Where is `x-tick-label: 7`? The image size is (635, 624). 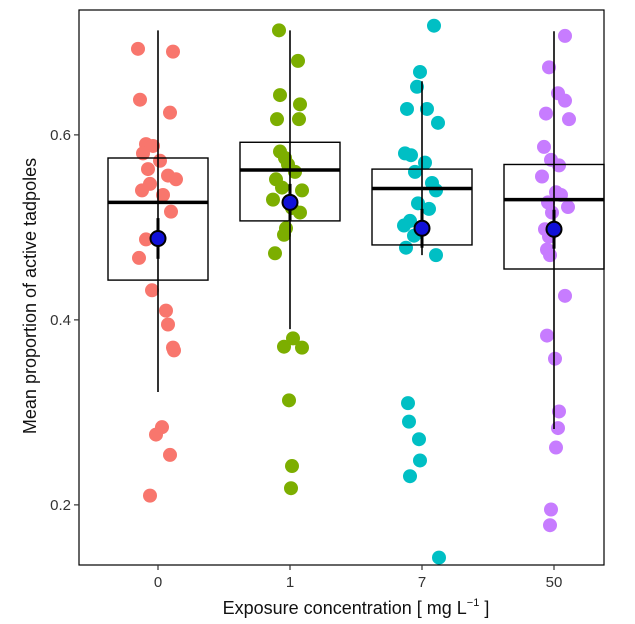
x-tick-label: 7 is located at coordinates (422, 582).